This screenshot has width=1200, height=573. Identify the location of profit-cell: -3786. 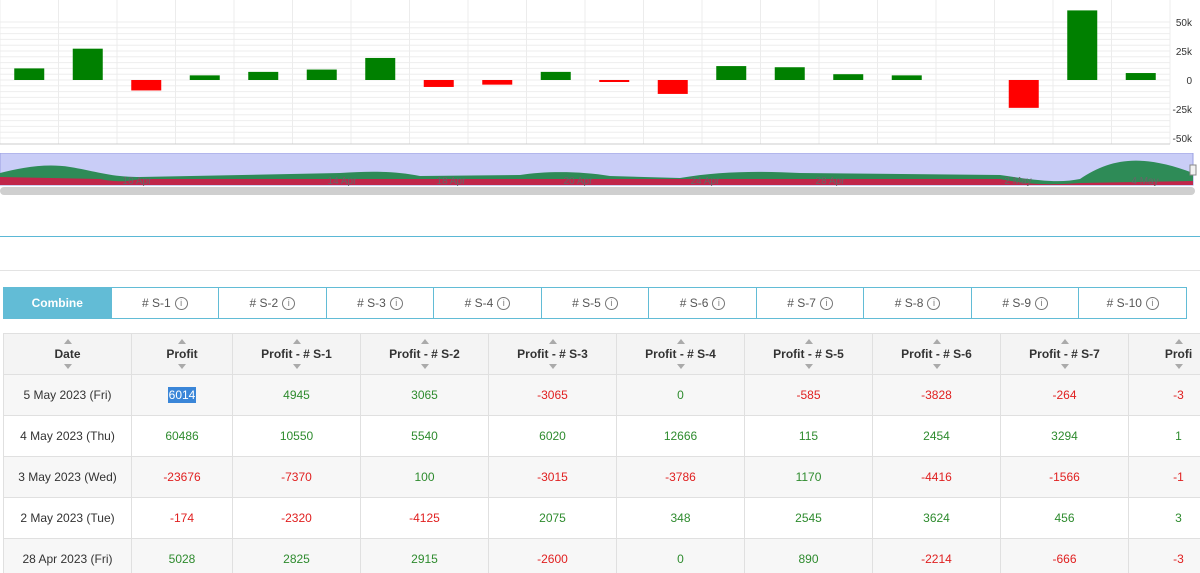
(681, 477).